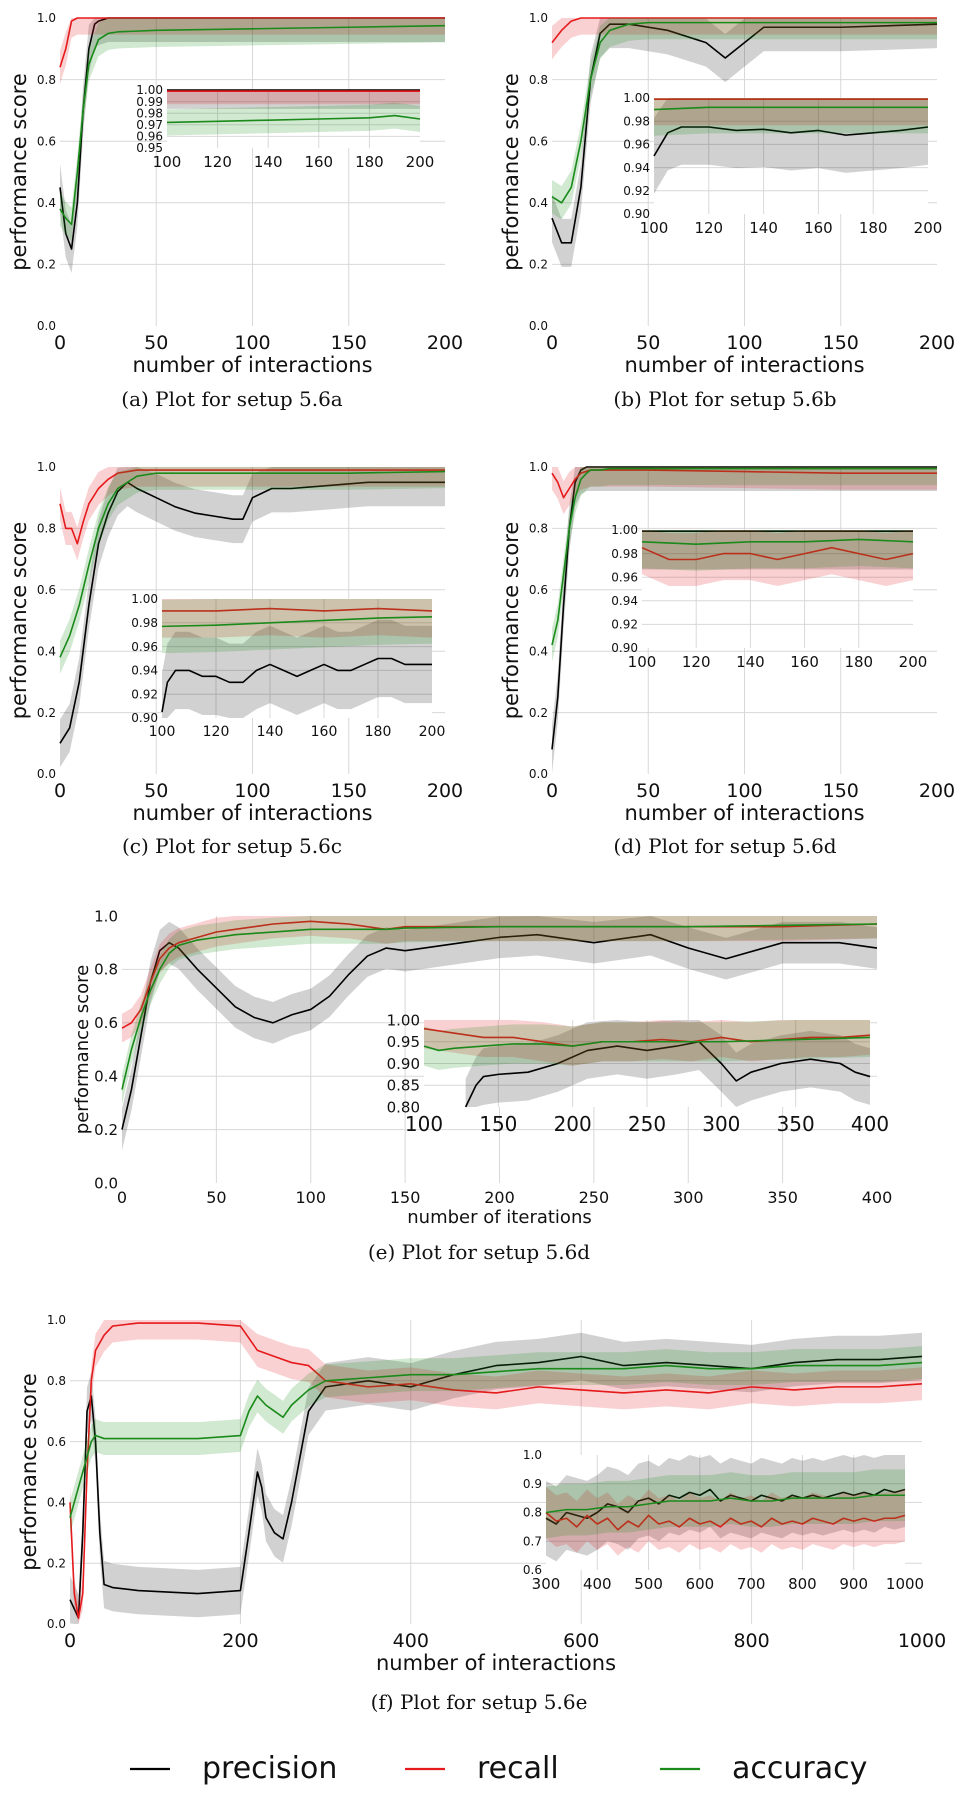 Image resolution: width=960 pixels, height=1803 pixels. I want to click on legend-label-precision: precision, so click(269, 1768).